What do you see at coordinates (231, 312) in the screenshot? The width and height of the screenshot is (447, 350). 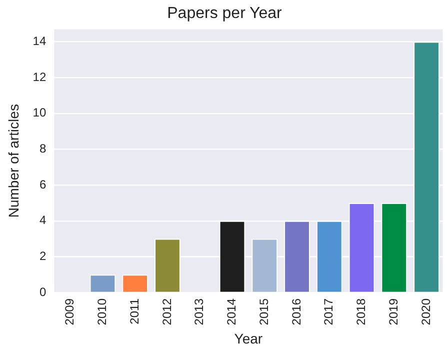 I see `x-tick-label: 2014` at bounding box center [231, 312].